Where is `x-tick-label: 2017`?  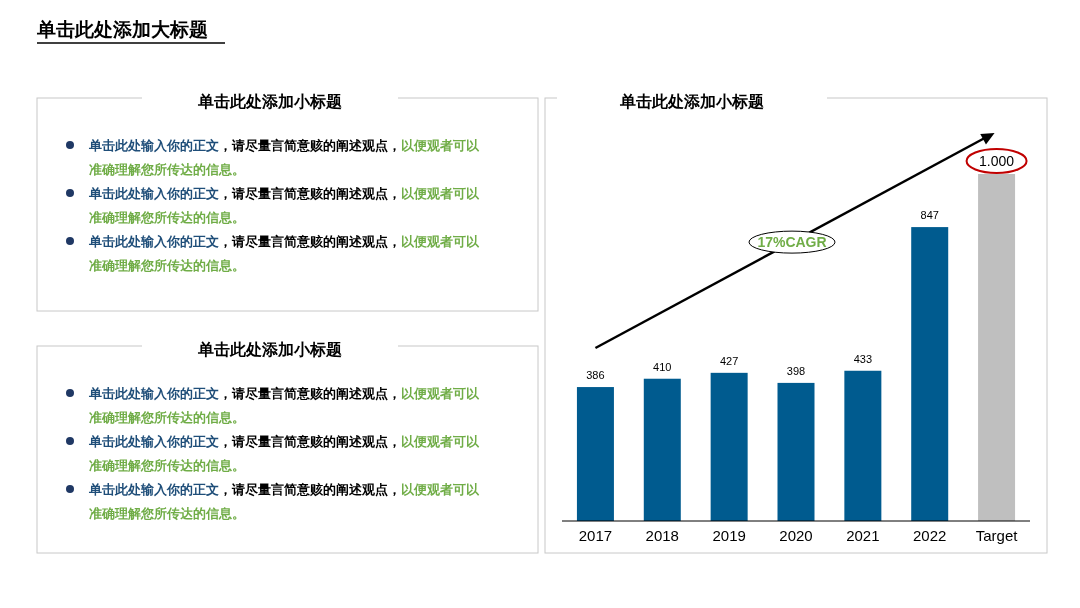
x-tick-label: 2017 is located at coordinates (595, 535).